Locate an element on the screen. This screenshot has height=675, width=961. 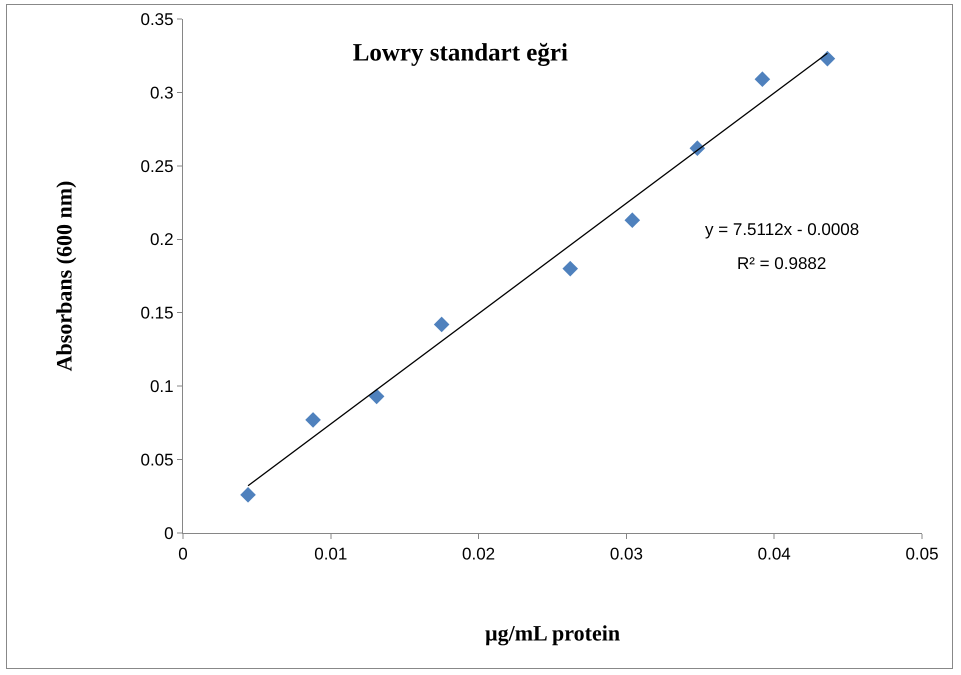
x-tick-label: 0 is located at coordinates (183, 554).